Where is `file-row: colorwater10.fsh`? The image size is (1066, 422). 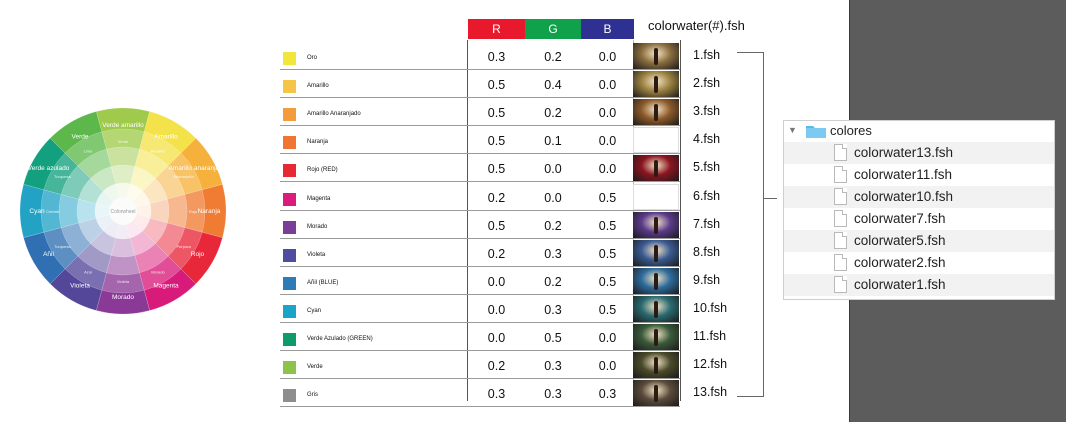 file-row: colorwater10.fsh is located at coordinates (919, 197).